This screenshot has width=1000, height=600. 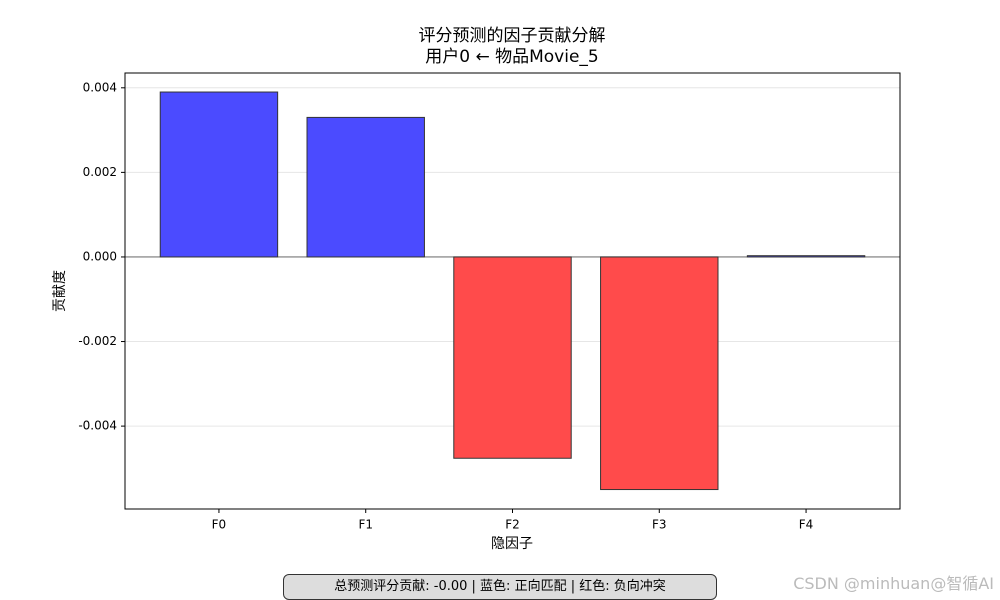 What do you see at coordinates (500, 587) in the screenshot?
I see `annotation: 总预测评分贡献: -0.00 | 蓝色: 正向匹配 | 红色: 负向冲突` at bounding box center [500, 587].